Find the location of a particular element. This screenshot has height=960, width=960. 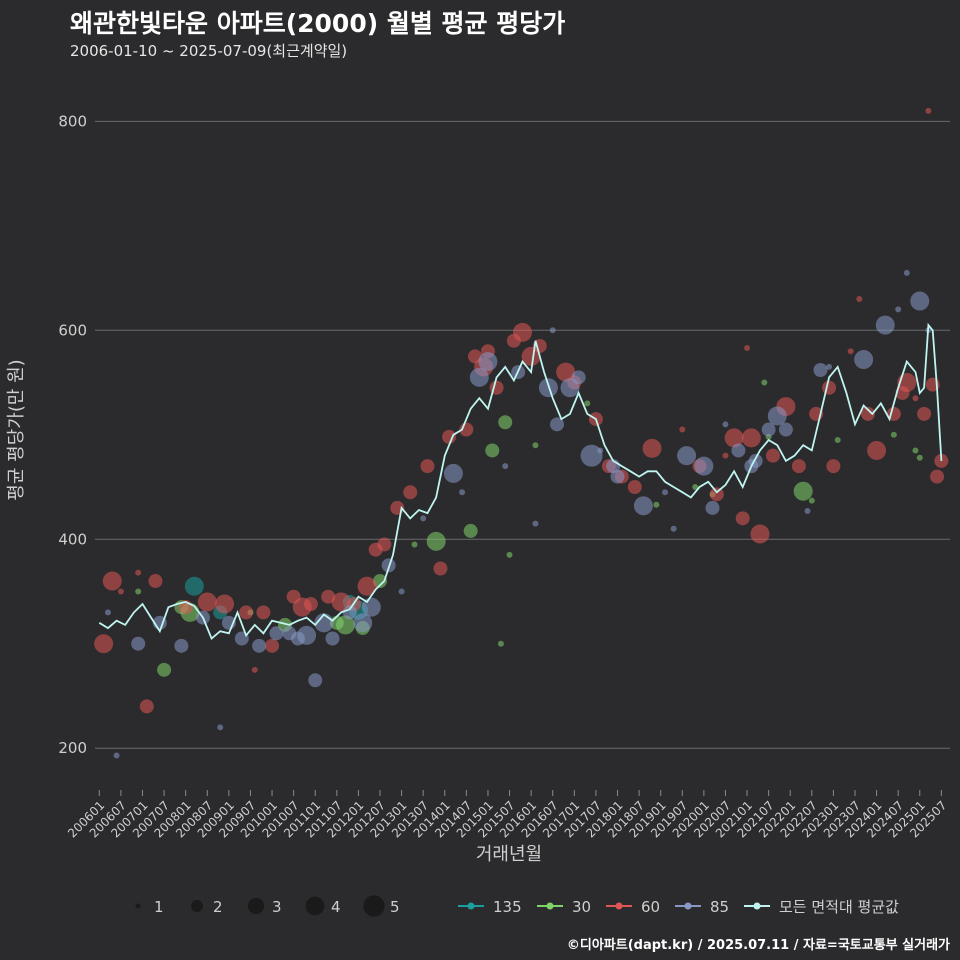

chart-subtitle: 2006-01-10 ~ 2025-07-09(최근계약일) is located at coordinates (209, 51).